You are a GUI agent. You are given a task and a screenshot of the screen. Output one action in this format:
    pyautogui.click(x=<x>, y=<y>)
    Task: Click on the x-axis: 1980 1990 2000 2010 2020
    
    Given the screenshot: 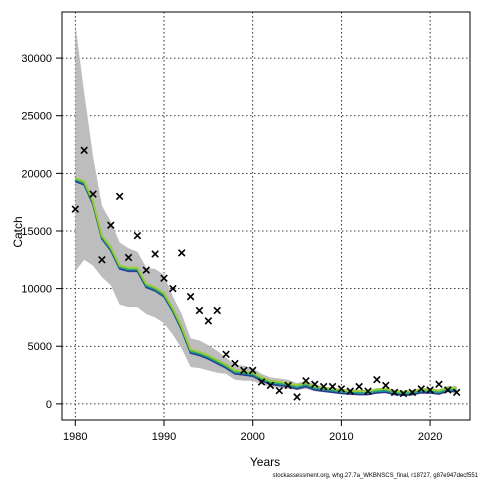 What is the action you would take?
    pyautogui.click(x=252, y=431)
    